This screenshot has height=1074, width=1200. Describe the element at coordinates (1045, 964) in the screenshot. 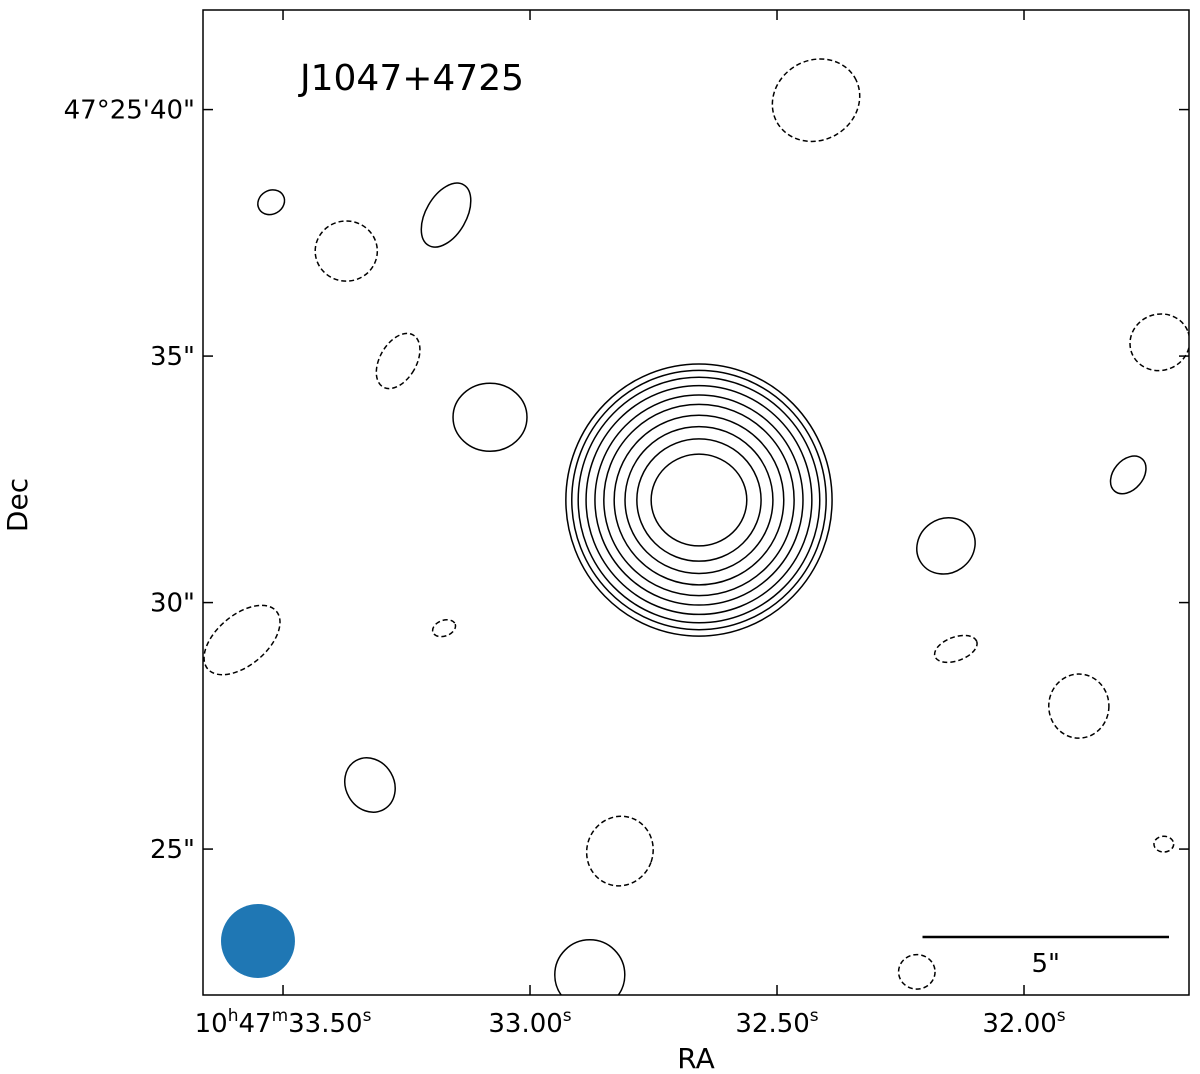

I see `scale-bar-label: 5"` at that location.